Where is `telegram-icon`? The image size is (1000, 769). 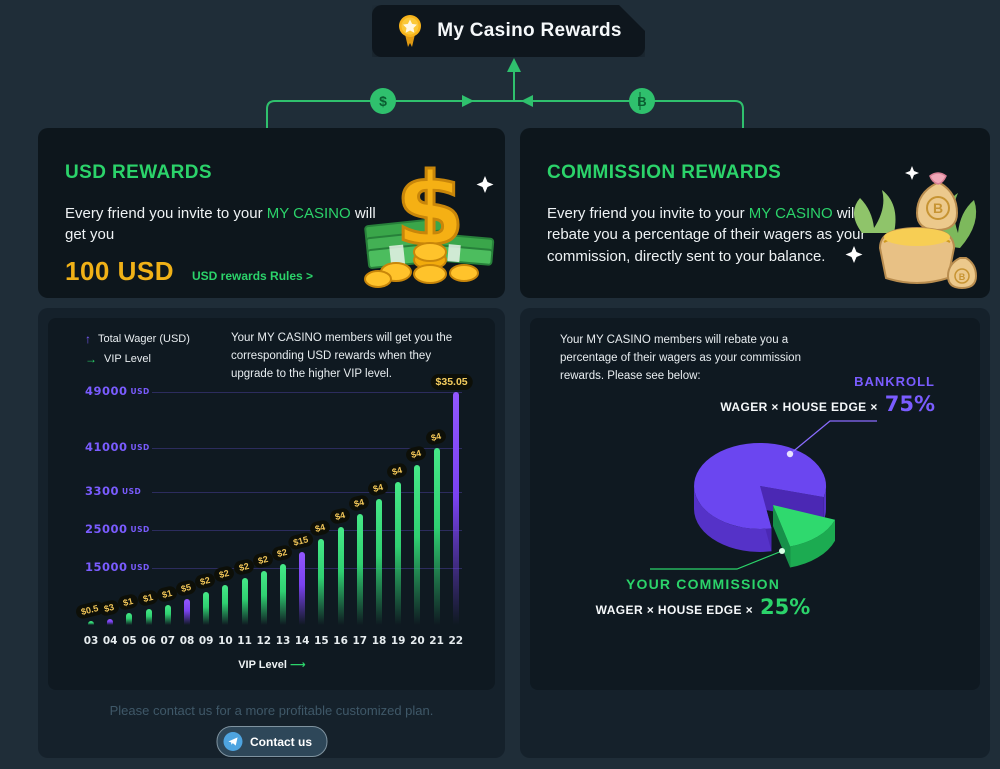
telegram-icon is located at coordinates (232, 741).